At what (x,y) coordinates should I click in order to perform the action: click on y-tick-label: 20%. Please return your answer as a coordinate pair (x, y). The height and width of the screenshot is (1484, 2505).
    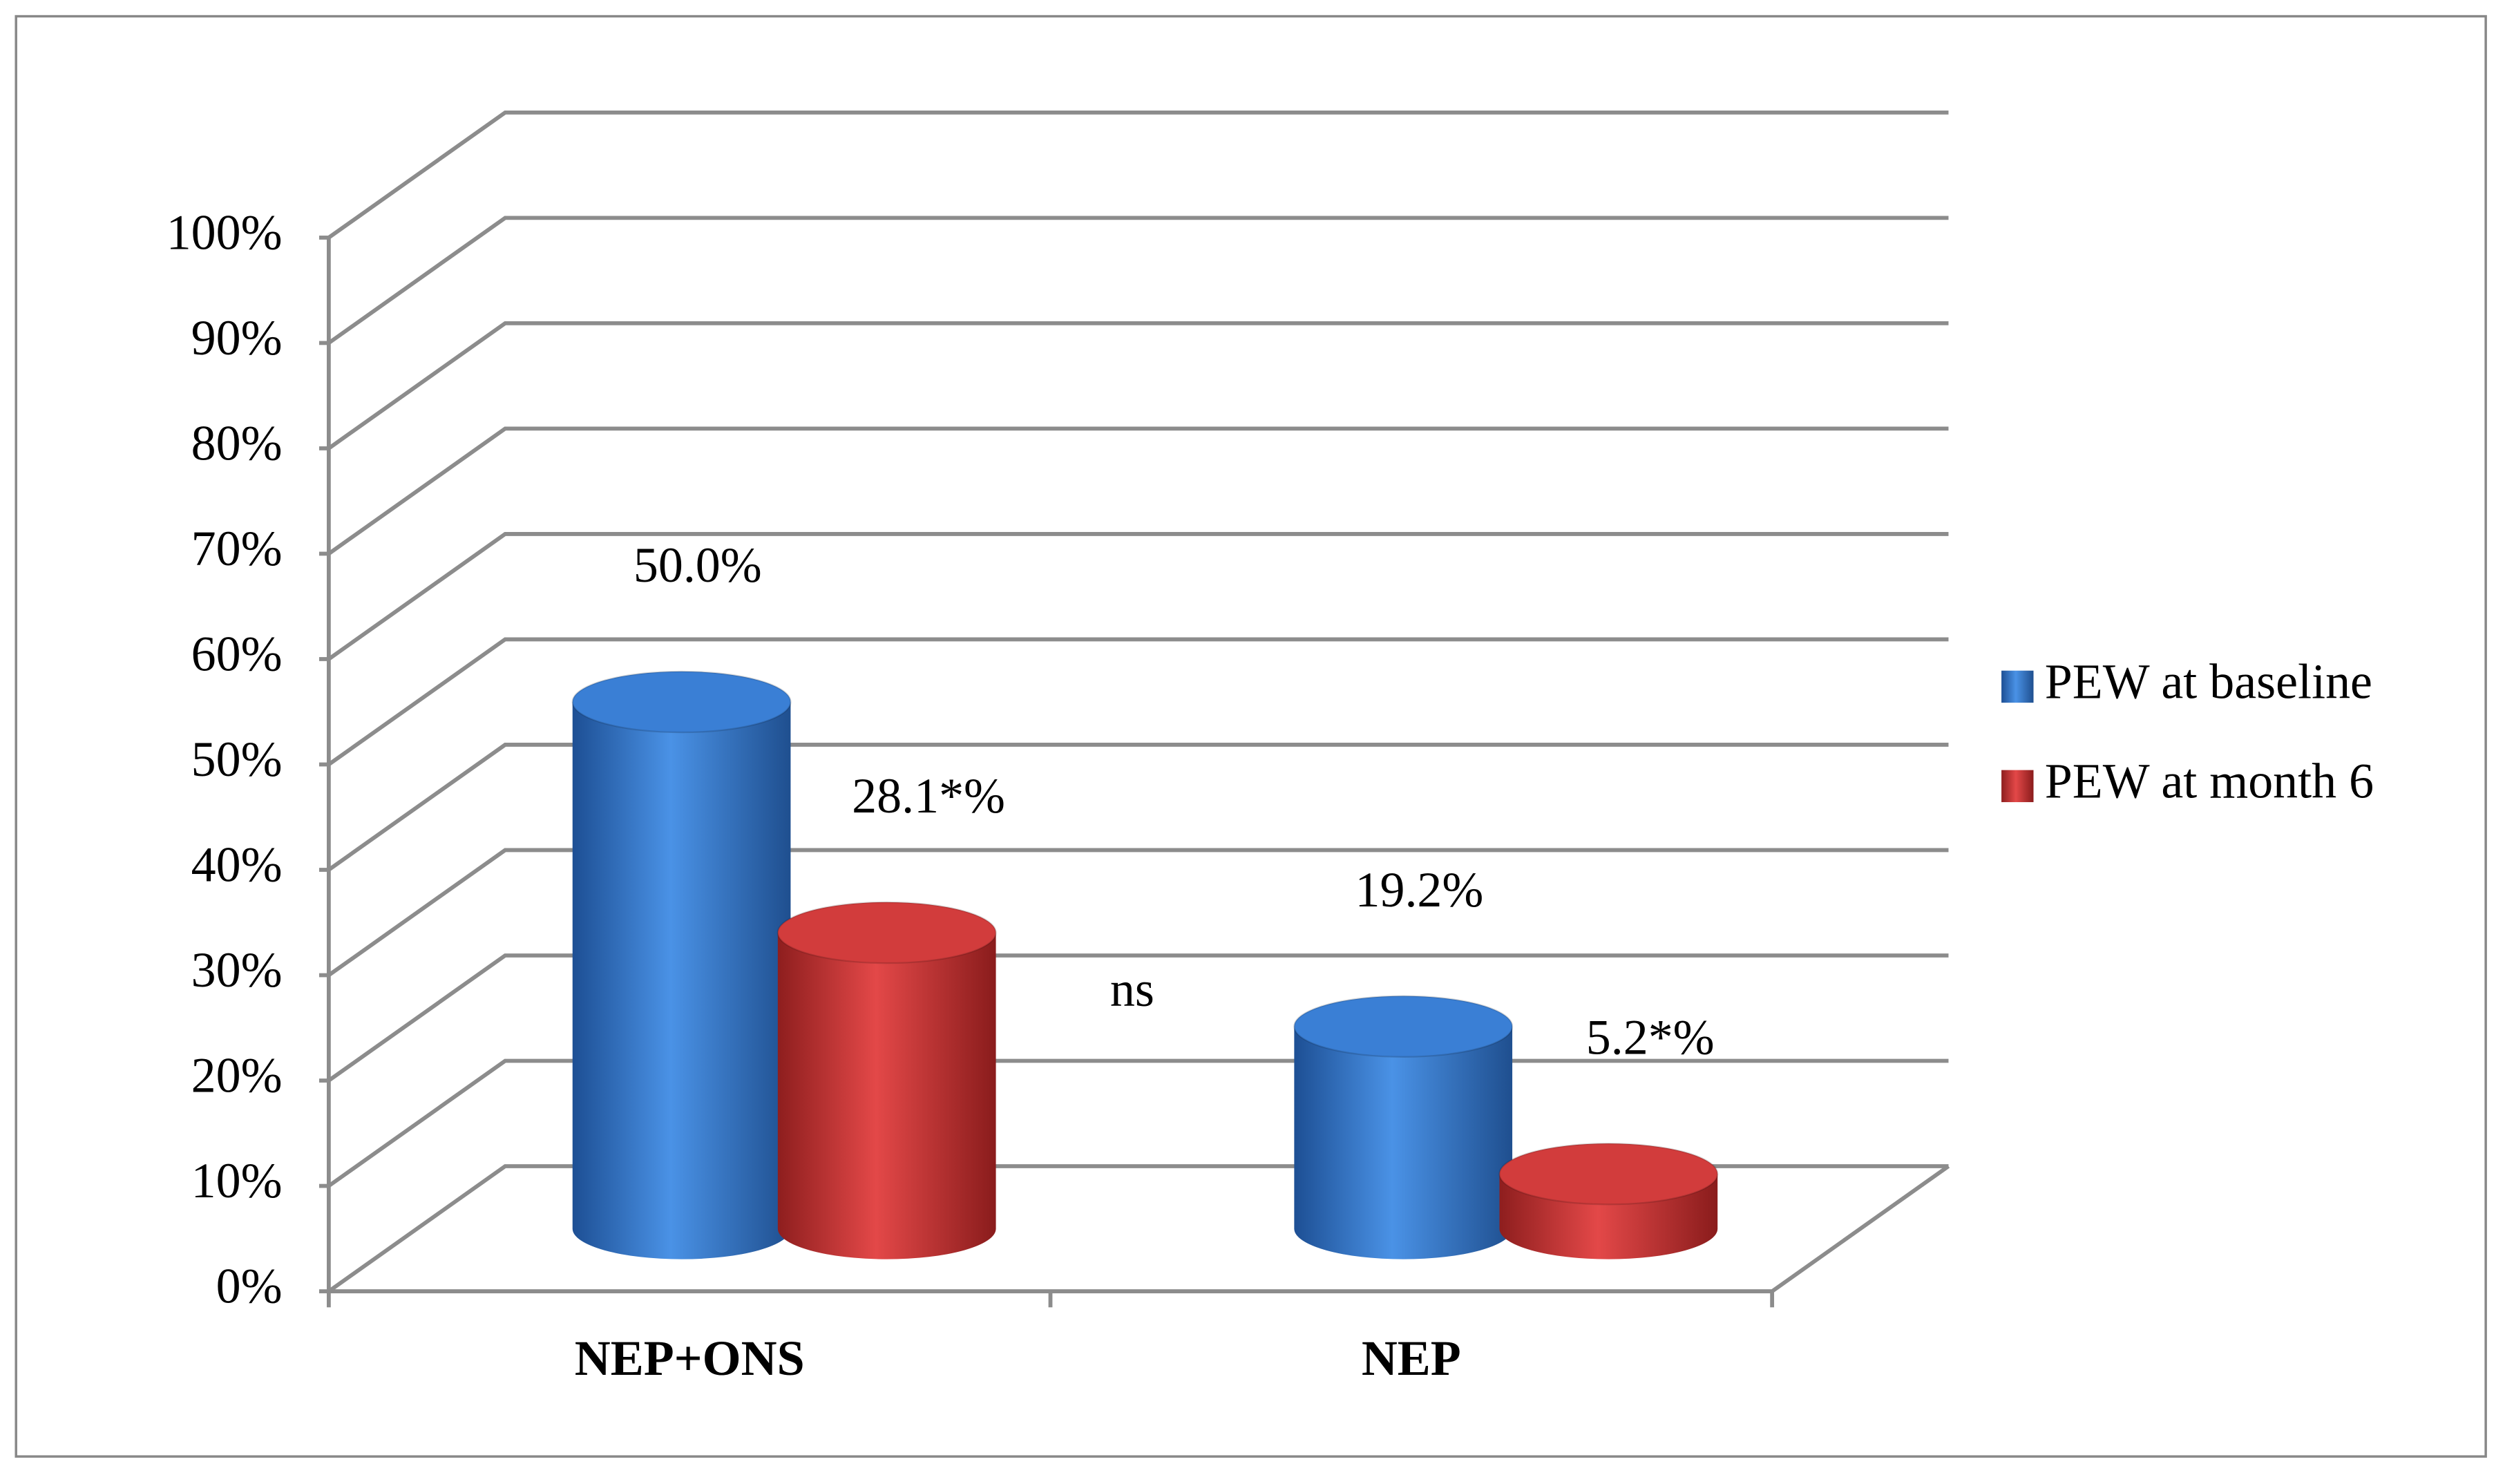
    Looking at the image, I should click on (237, 1075).